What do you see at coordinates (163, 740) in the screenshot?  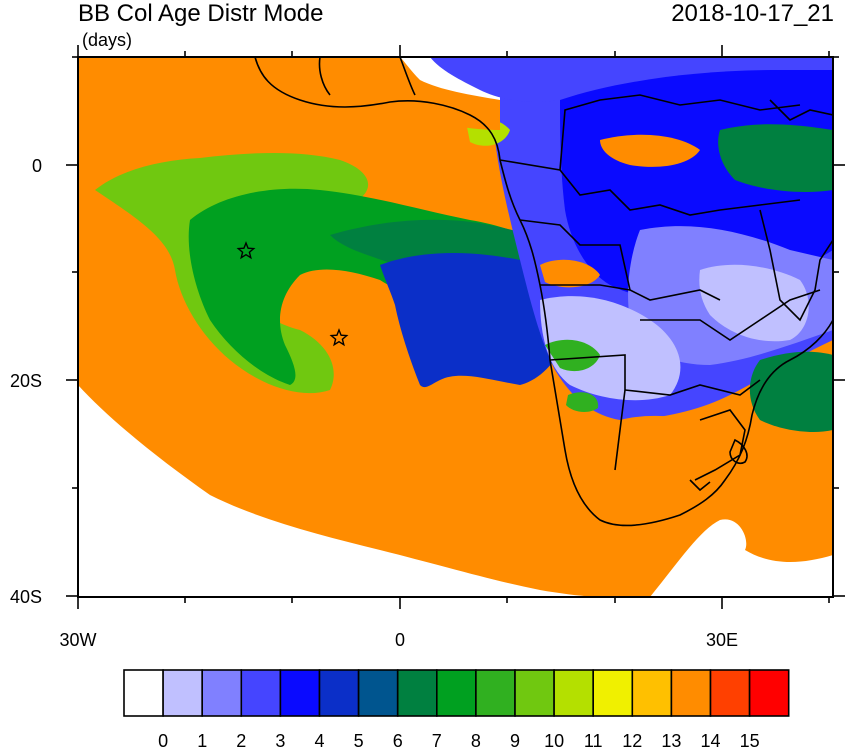 I see `colorbar-label-0: 0` at bounding box center [163, 740].